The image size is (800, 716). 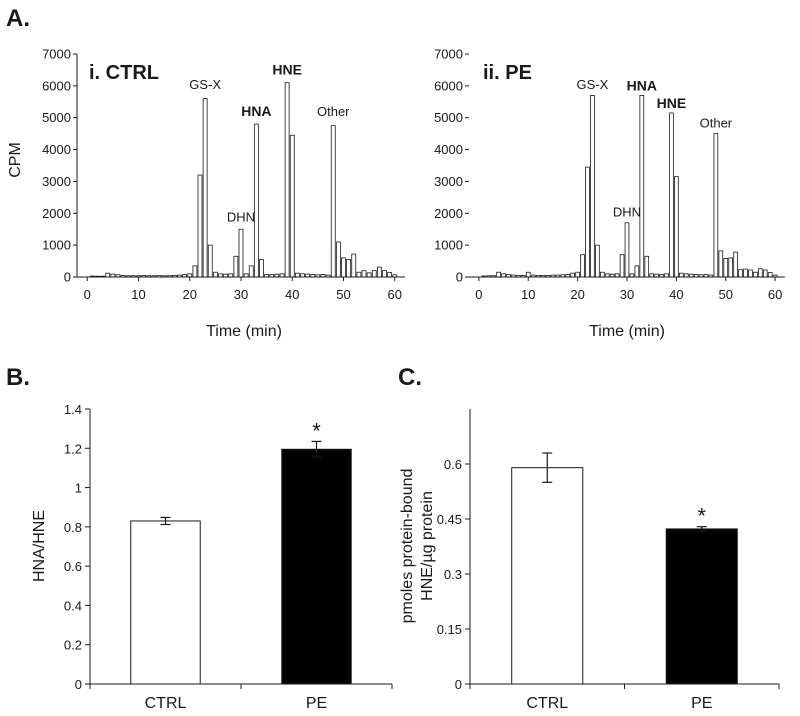 What do you see at coordinates (343, 294) in the screenshot?
I see `chart-ctrl-x-tick: 50` at bounding box center [343, 294].